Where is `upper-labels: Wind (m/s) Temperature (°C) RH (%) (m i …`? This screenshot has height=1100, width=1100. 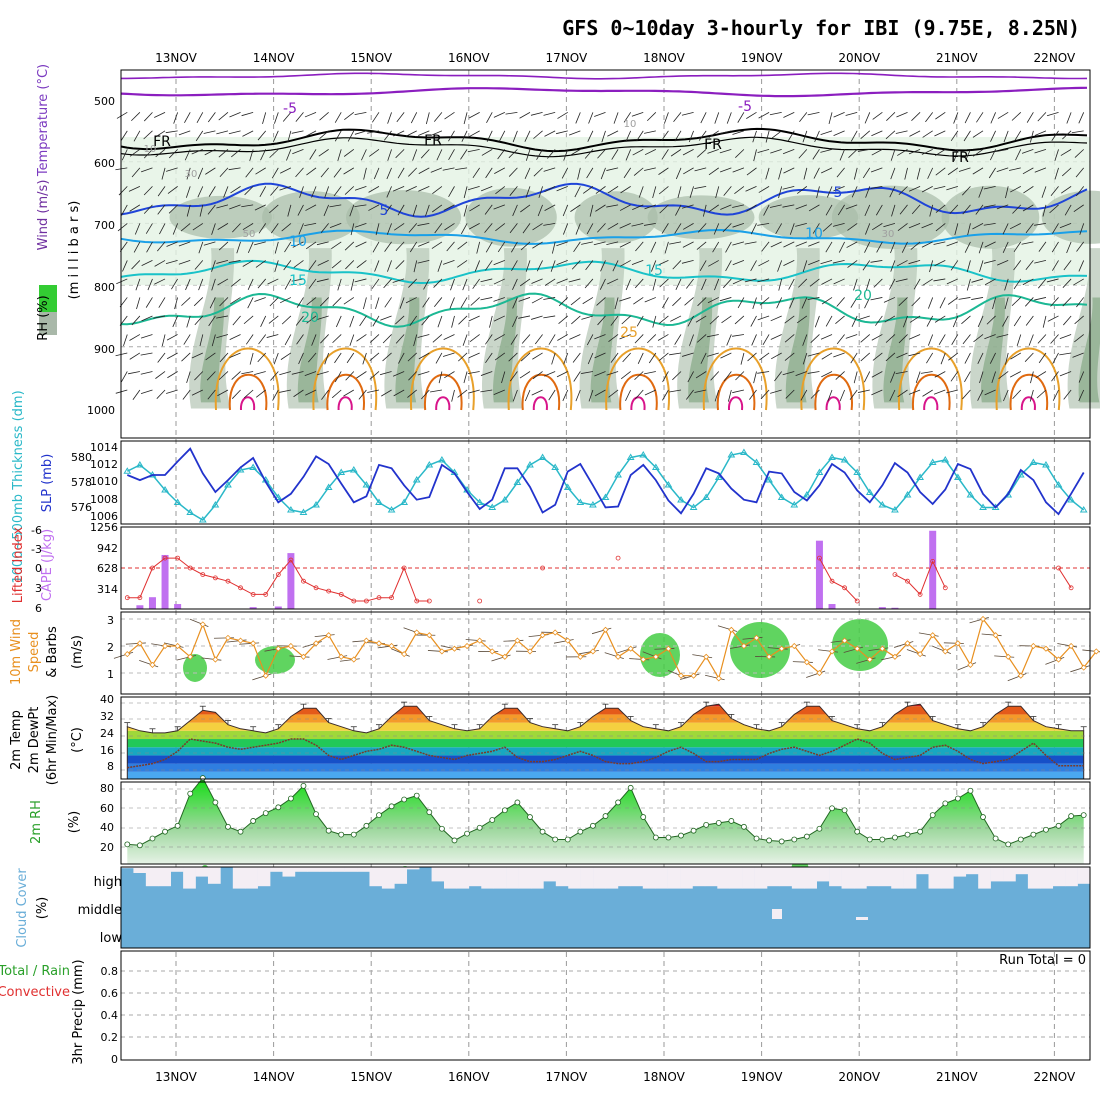
upper-labels: Wind (m/s) Temperature (°C) RH (%) (m i … is located at coordinates (59, 202).